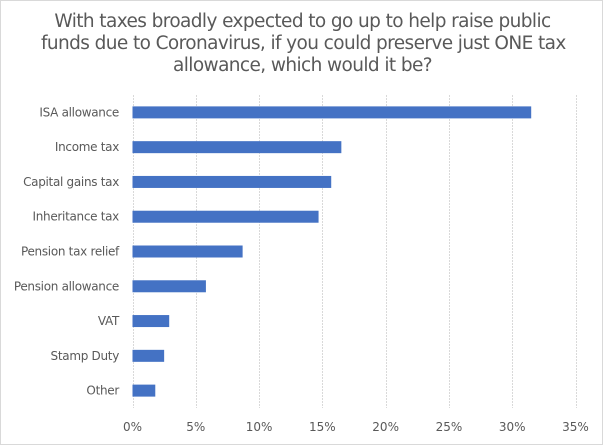 This screenshot has height=445, width=603. What do you see at coordinates (259, 427) in the screenshot?
I see `x-tick-label: 10%` at bounding box center [259, 427].